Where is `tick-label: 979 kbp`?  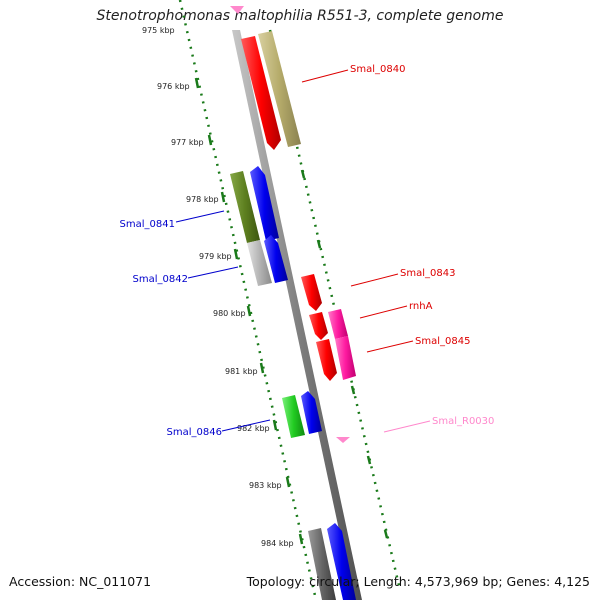
tick-label: 979 kbp is located at coordinates (215, 256).